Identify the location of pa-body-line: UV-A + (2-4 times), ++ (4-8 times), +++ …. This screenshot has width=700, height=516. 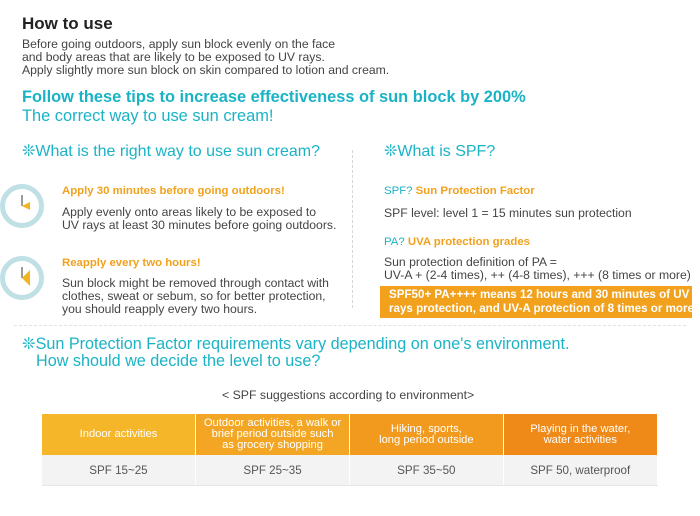
(537, 275).